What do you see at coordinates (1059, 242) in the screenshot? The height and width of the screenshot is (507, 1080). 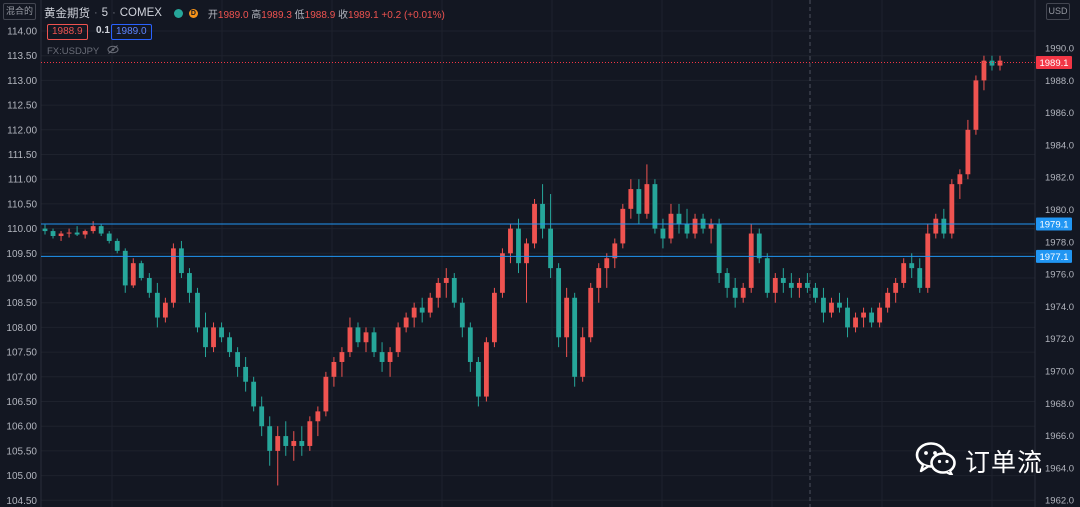 I see `right-tick-label: 1978.0` at bounding box center [1059, 242].